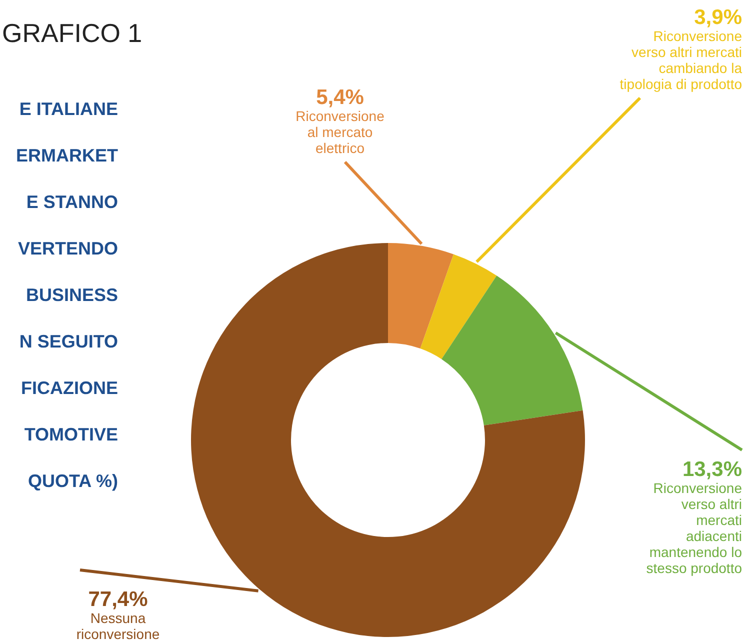  I want to click on chart-title: GRAFICO 1, so click(72, 33).